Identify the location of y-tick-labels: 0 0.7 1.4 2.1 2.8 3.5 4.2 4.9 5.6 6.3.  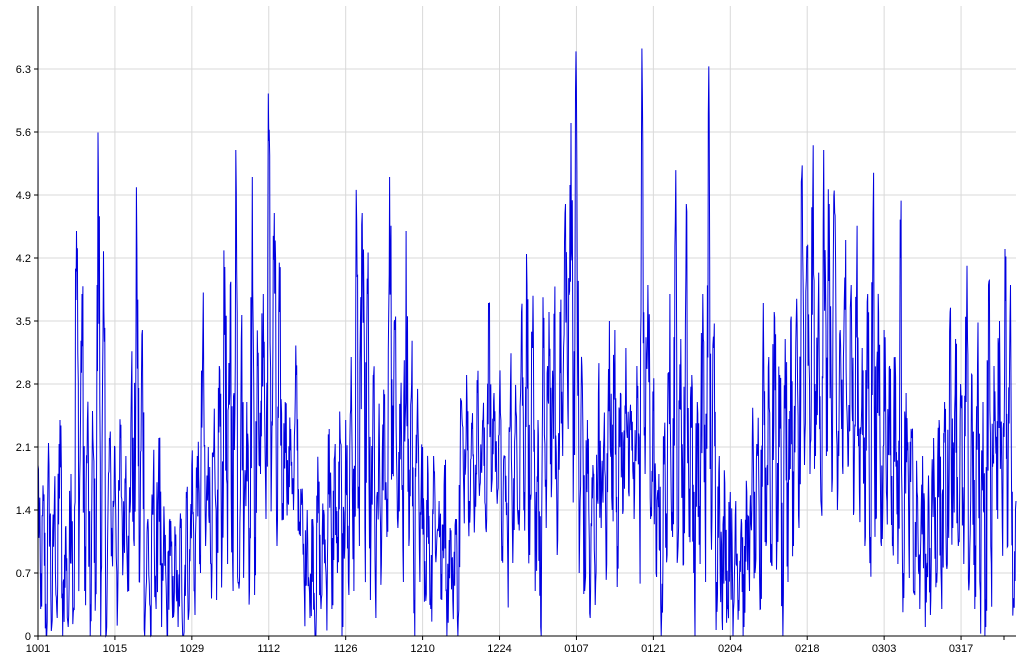
(23, 353).